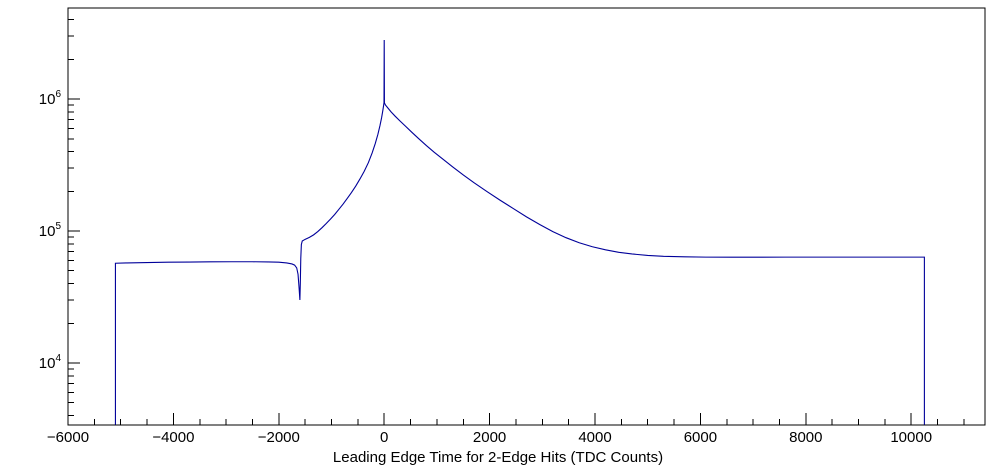  What do you see at coordinates (594, 437) in the screenshot?
I see `x-tick-label: 4000` at bounding box center [594, 437].